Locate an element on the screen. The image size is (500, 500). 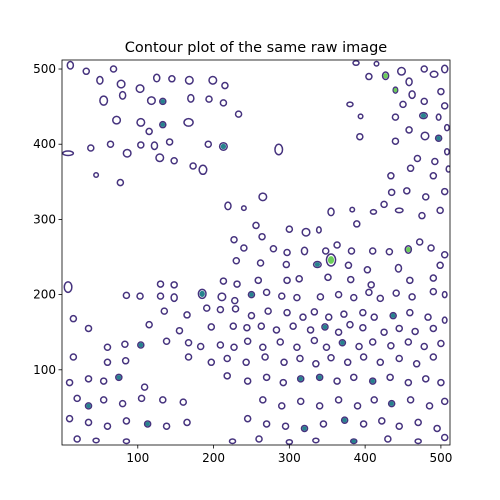
y-tick-label: 200 is located at coordinates (44, 295).